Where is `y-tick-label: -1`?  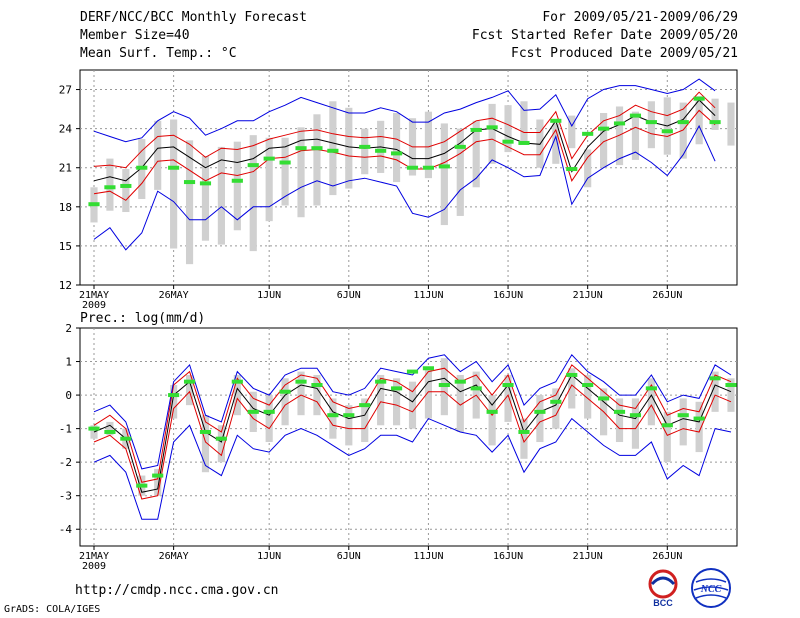 y-tick-label: -1 is located at coordinates (65, 429).